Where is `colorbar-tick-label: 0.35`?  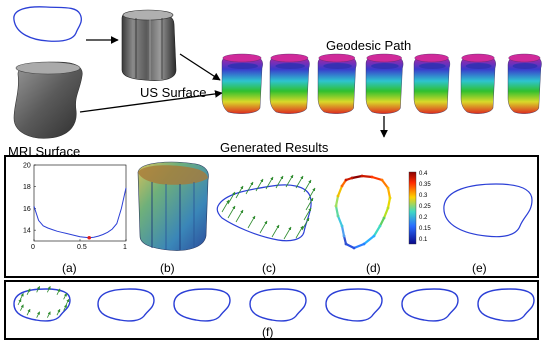 colorbar-tick-label: 0.35 is located at coordinates (425, 185).